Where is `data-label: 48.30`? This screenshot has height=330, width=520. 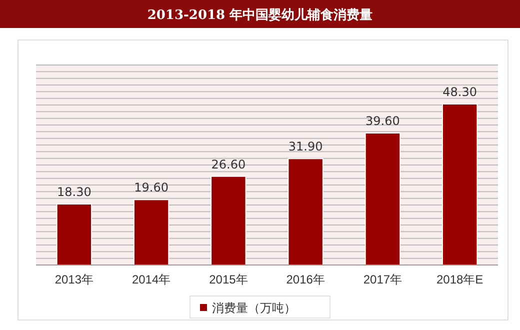 data-label: 48.30 is located at coordinates (459, 91).